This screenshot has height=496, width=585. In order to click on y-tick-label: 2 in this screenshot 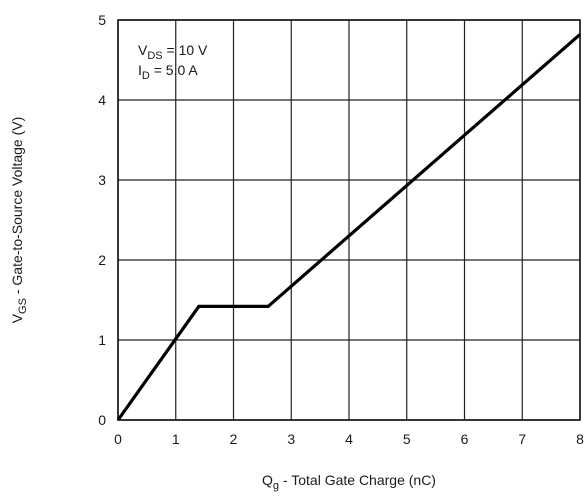, I will do `click(102, 260)`.